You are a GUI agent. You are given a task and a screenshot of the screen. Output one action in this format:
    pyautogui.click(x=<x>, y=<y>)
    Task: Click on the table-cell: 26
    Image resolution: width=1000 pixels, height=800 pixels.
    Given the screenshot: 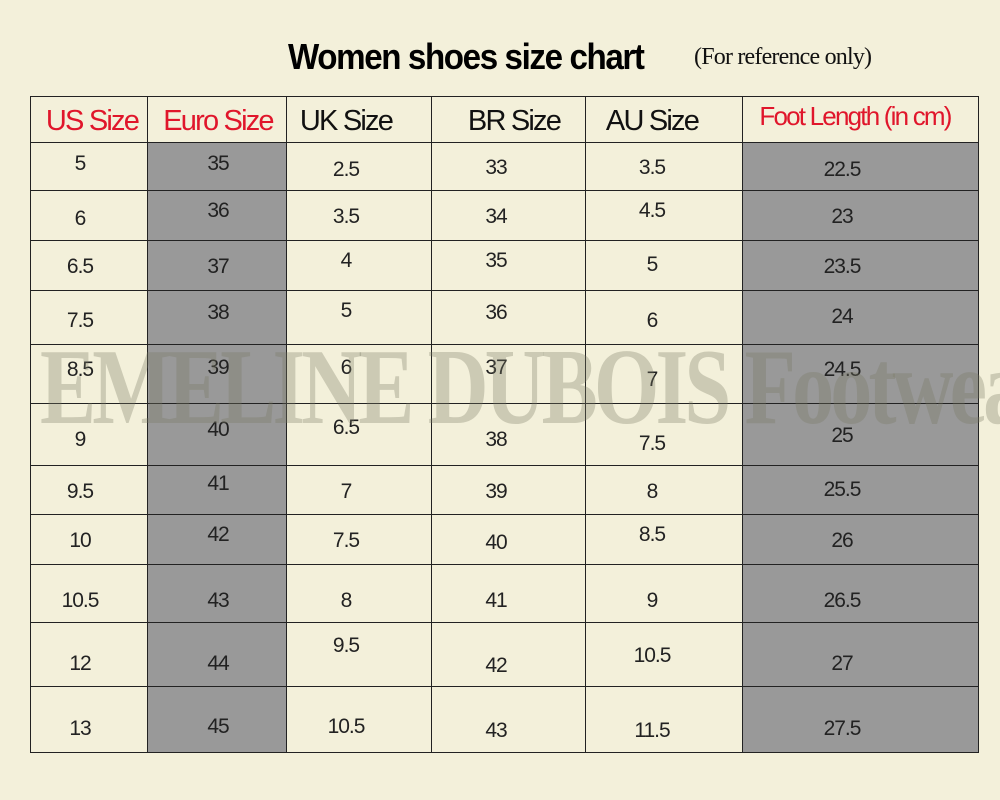 What is the action you would take?
    pyautogui.click(x=842, y=540)
    